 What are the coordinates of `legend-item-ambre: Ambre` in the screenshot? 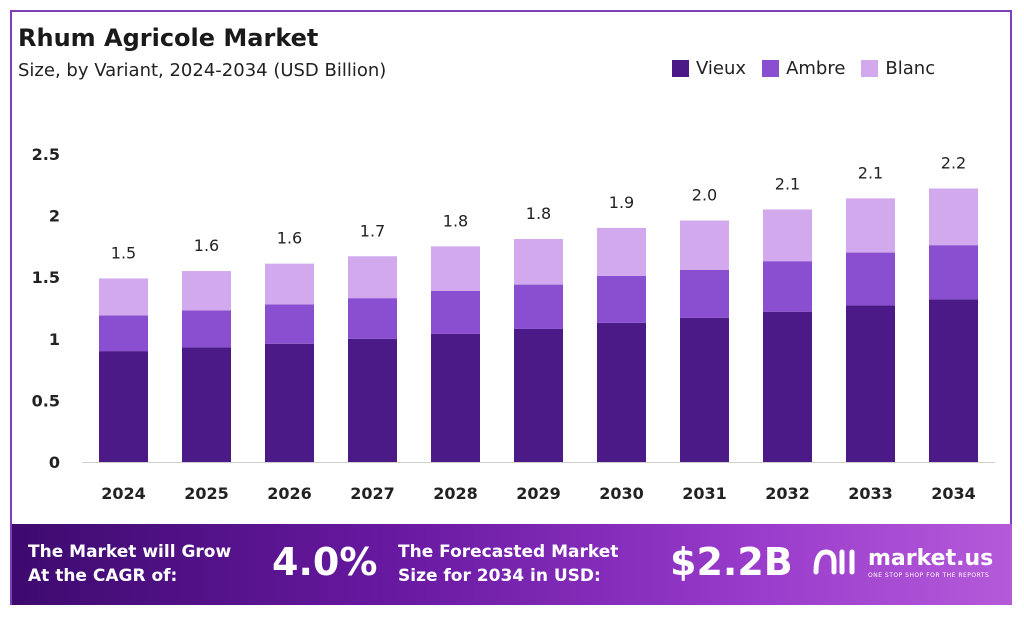 It's located at (803, 68).